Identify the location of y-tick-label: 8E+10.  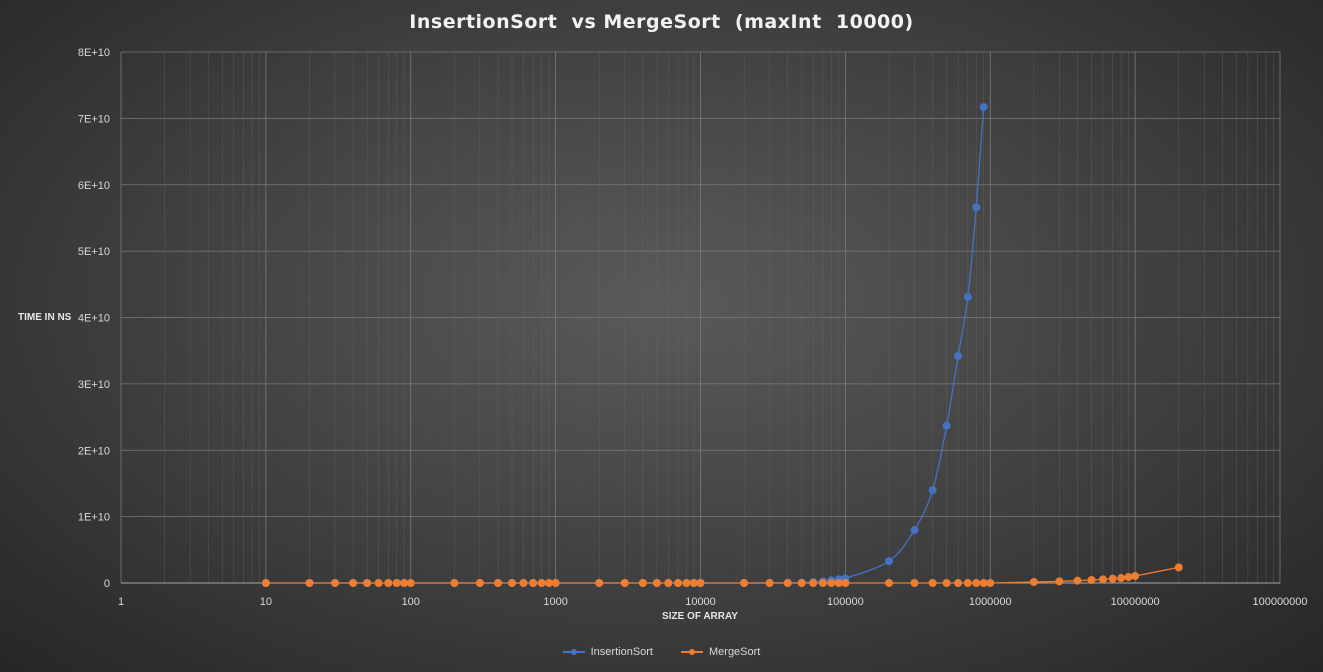
(94, 53).